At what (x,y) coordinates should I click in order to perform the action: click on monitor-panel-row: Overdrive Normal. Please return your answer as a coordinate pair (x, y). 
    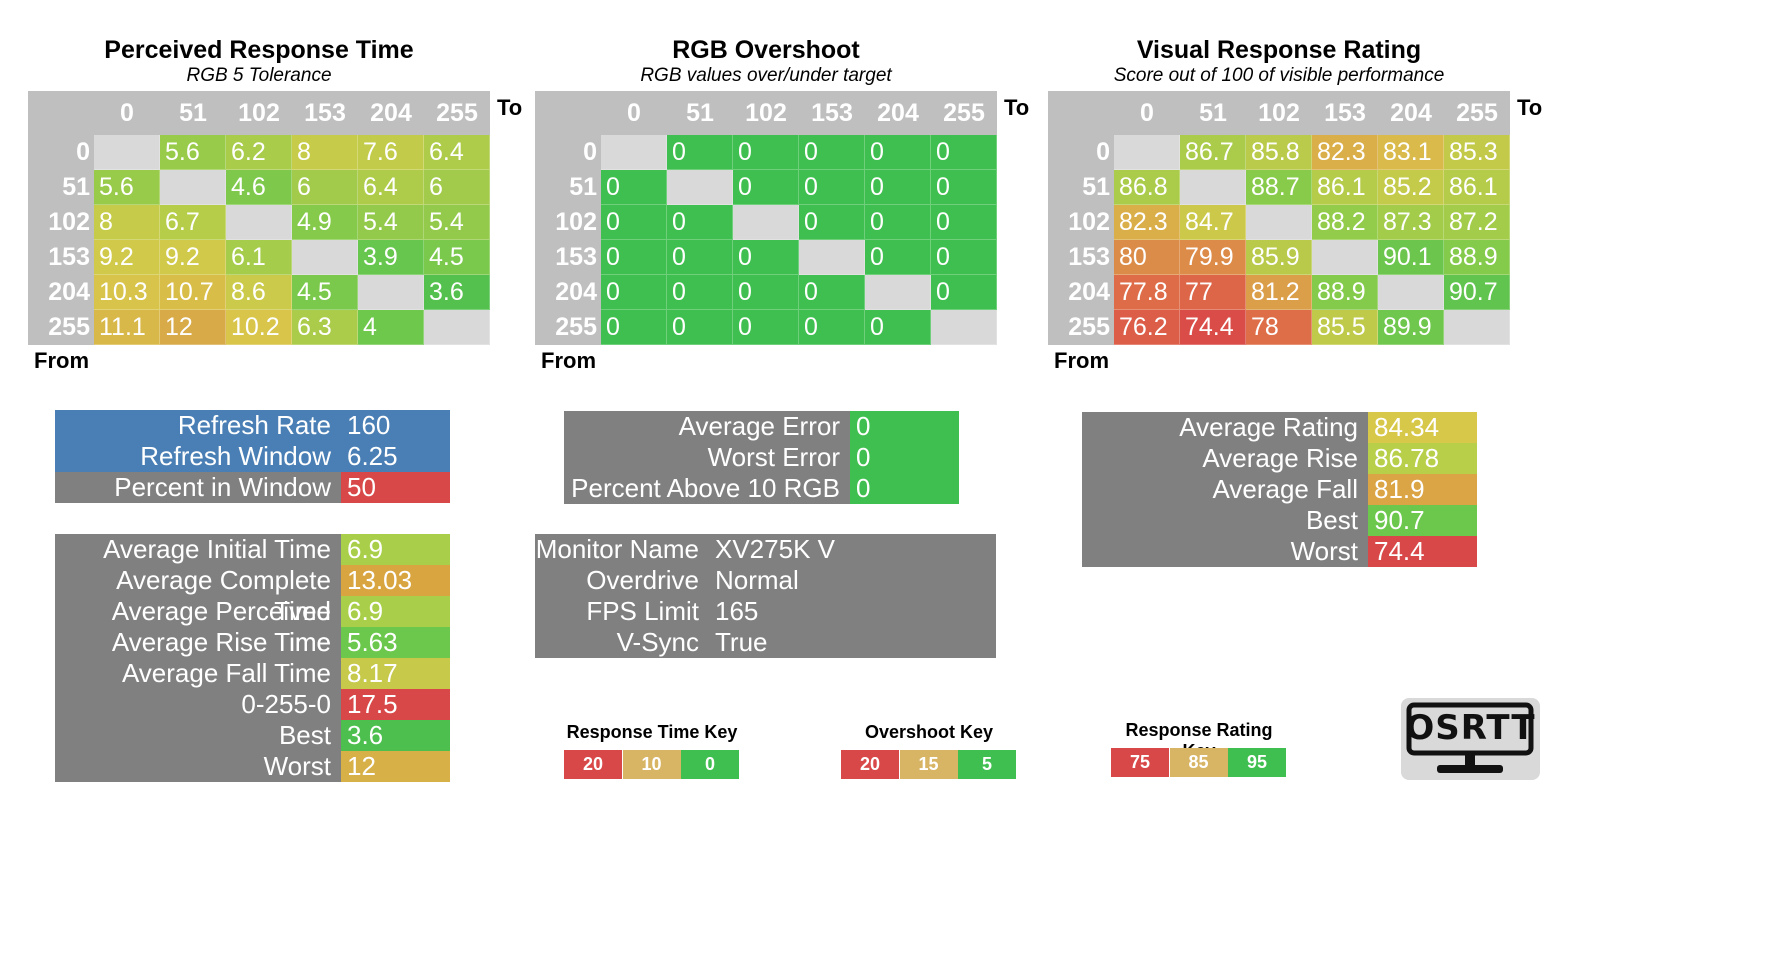
    Looking at the image, I should click on (765, 580).